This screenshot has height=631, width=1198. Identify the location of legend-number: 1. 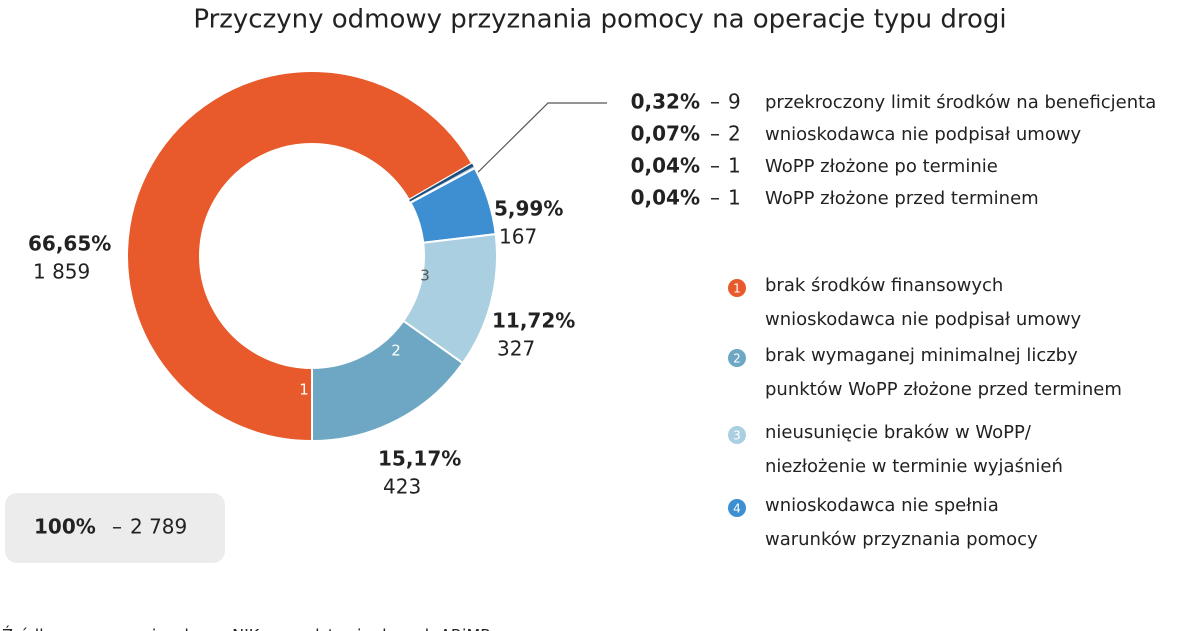
(737, 289).